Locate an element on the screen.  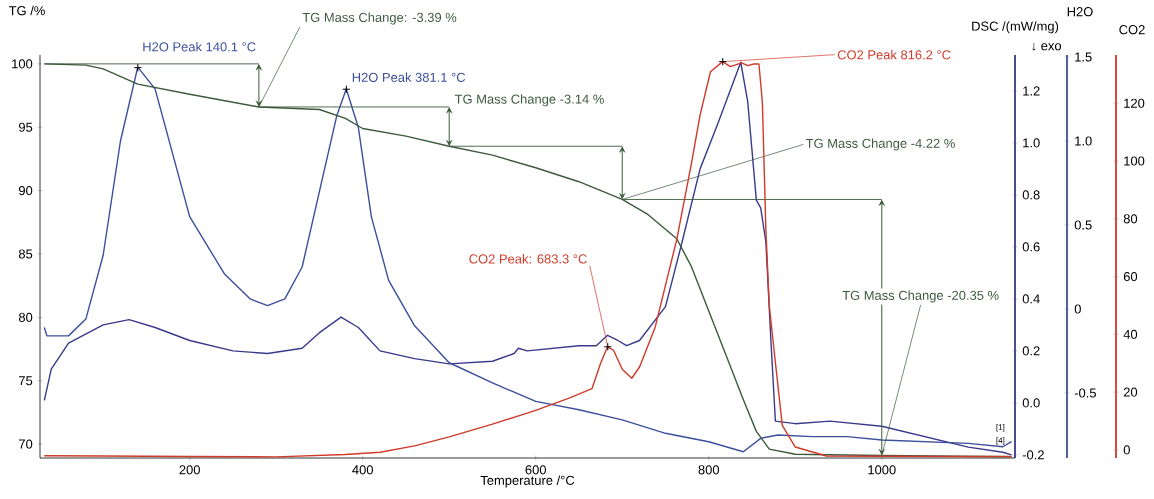
annotation: TG Mass Change -20.35 % is located at coordinates (920, 296).